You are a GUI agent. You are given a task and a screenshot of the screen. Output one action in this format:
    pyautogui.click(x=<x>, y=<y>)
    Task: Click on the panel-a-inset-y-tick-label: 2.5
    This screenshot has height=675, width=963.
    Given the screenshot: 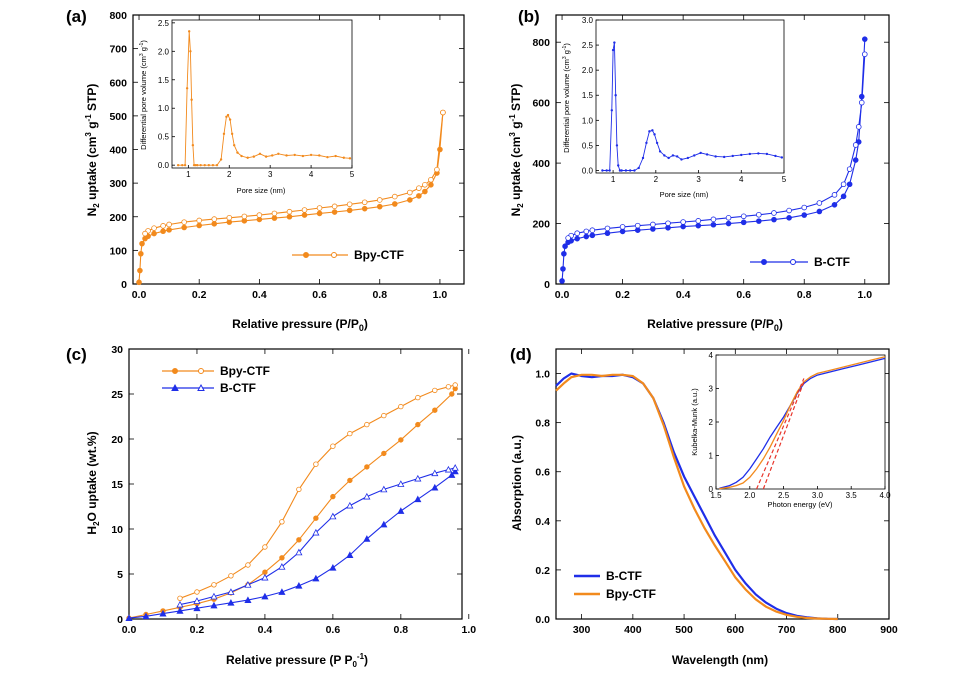 What is the action you would take?
    pyautogui.click(x=164, y=23)
    